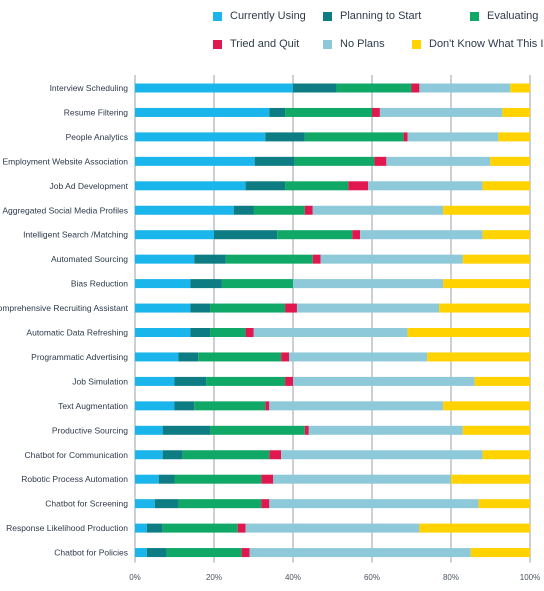 This screenshot has width=544, height=591. Describe the element at coordinates (372, 577) in the screenshot. I see `x-tick-label: 60%` at that location.